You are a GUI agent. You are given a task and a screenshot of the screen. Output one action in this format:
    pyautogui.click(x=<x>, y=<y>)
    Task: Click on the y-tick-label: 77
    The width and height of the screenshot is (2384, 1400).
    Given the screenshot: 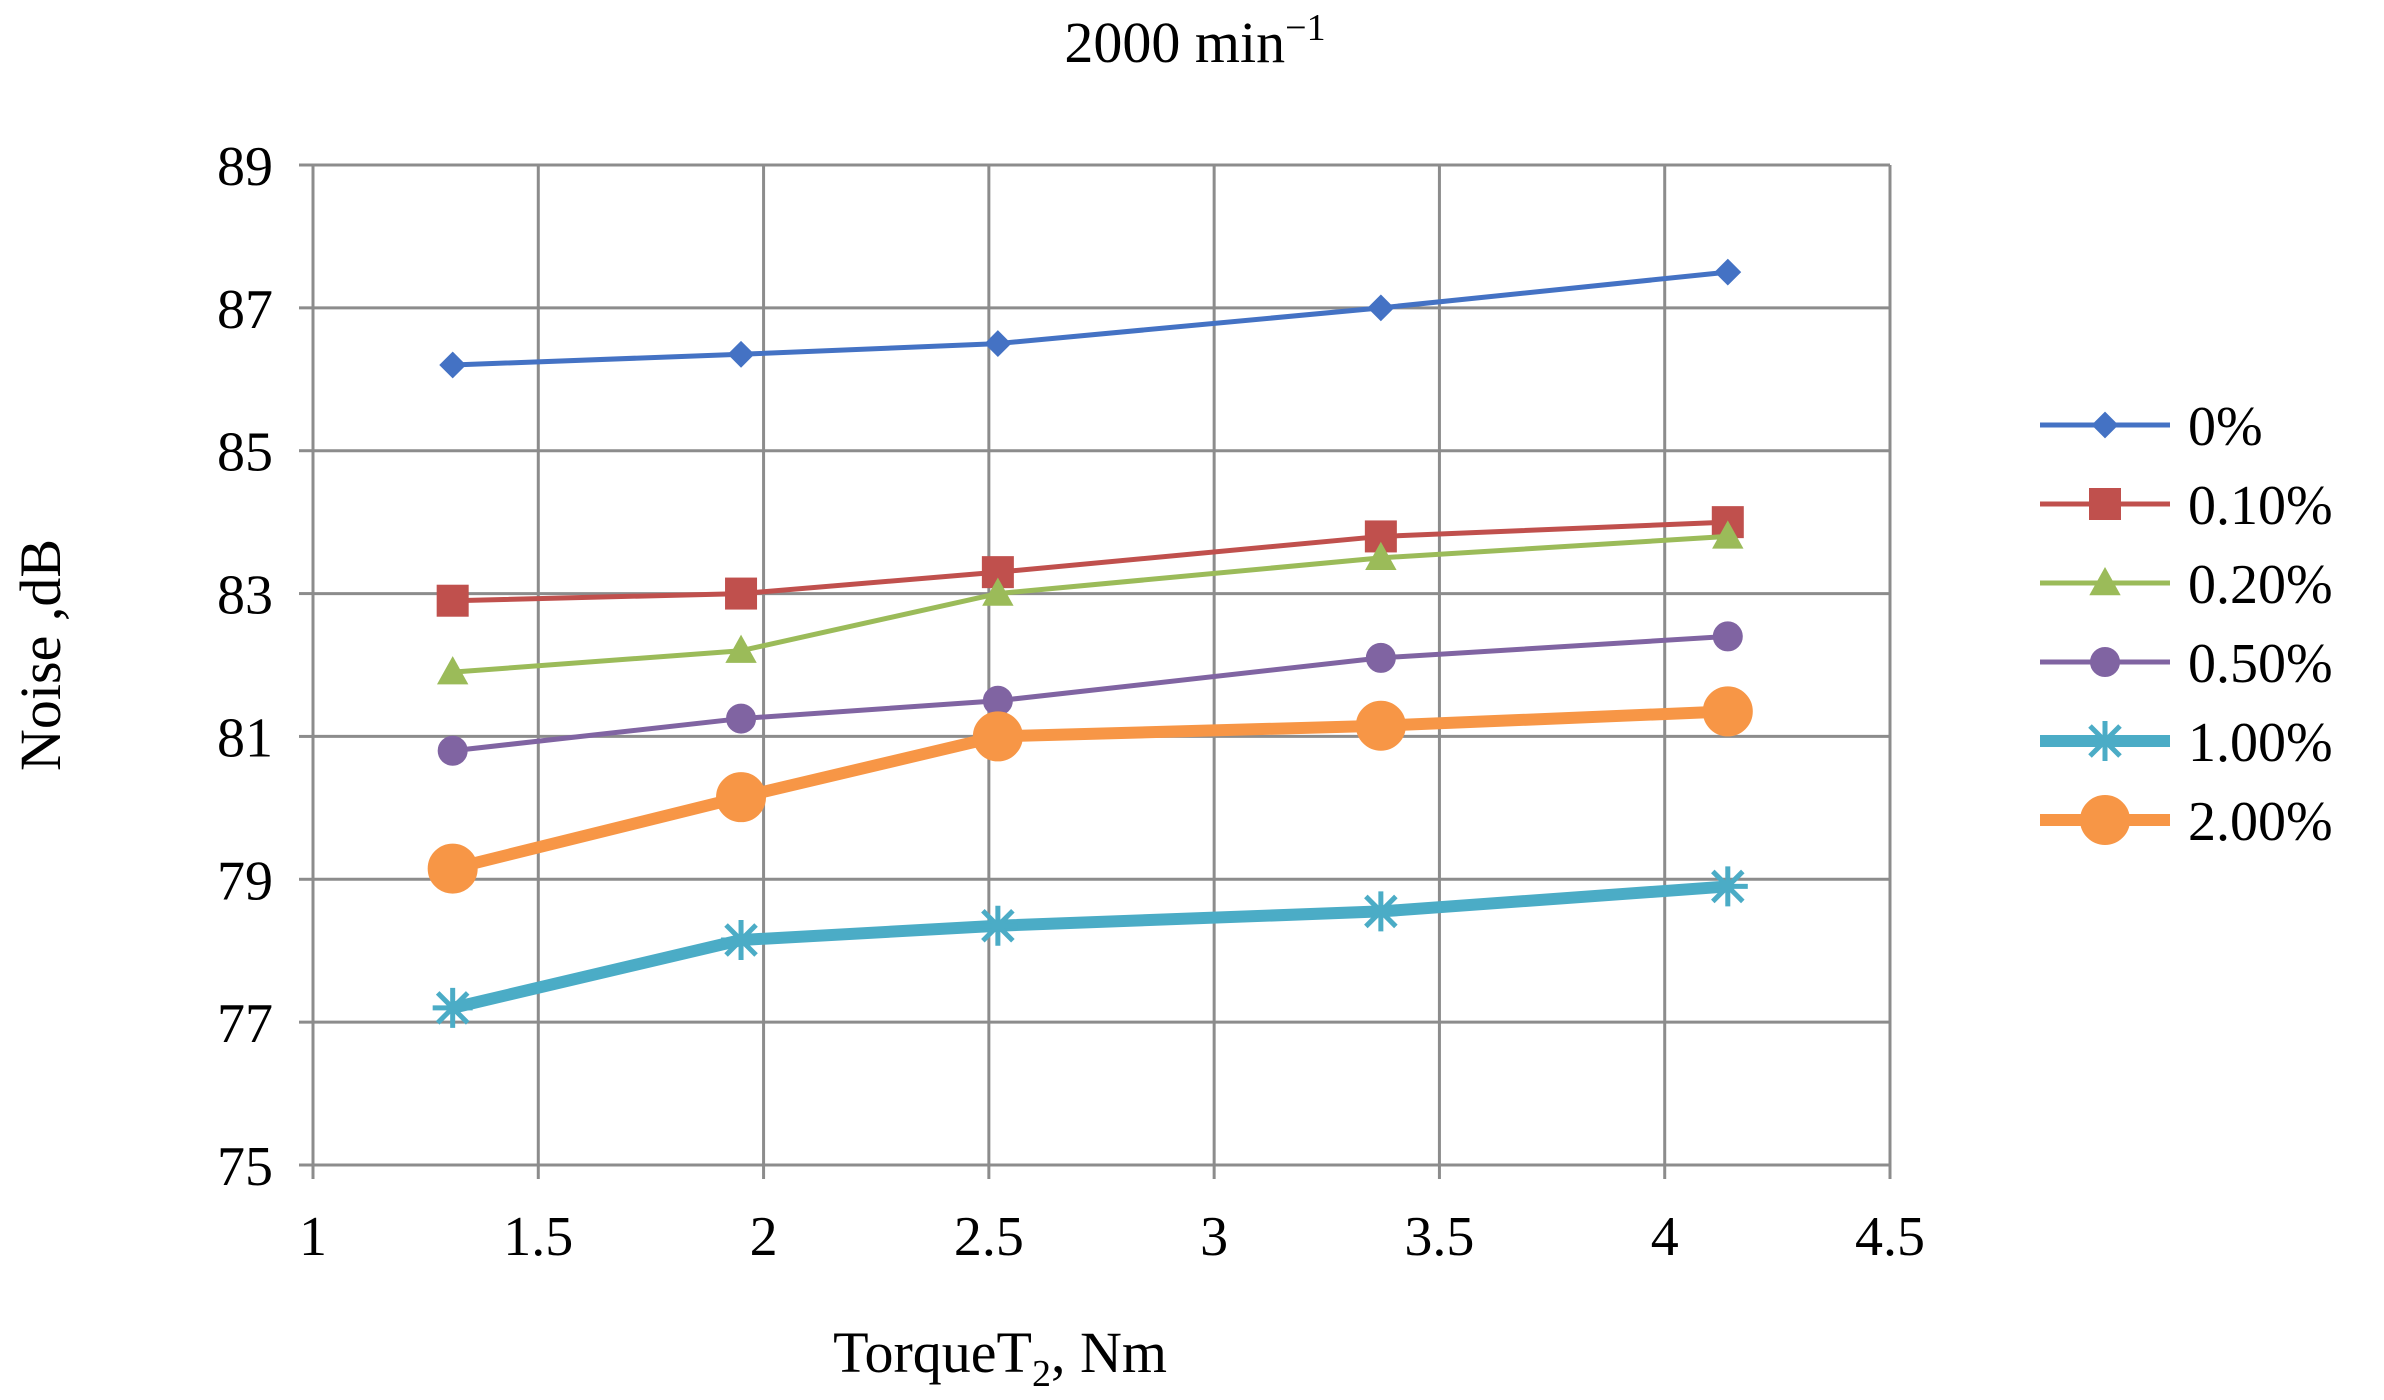 What is the action you would take?
    pyautogui.click(x=245, y=1024)
    